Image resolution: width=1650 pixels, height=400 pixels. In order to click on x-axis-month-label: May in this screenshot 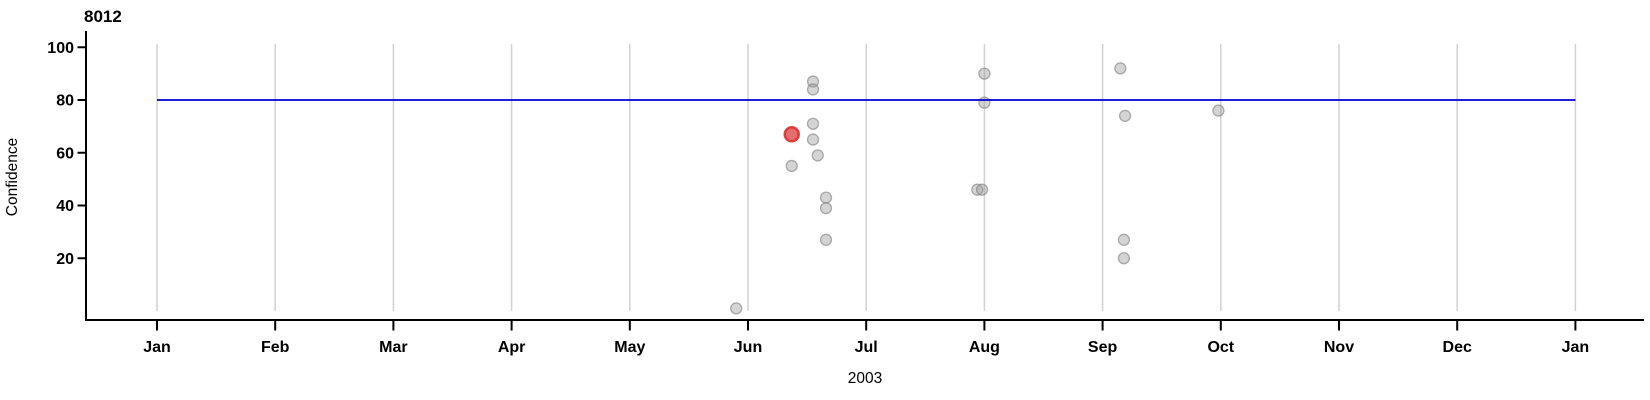, I will do `click(629, 347)`.